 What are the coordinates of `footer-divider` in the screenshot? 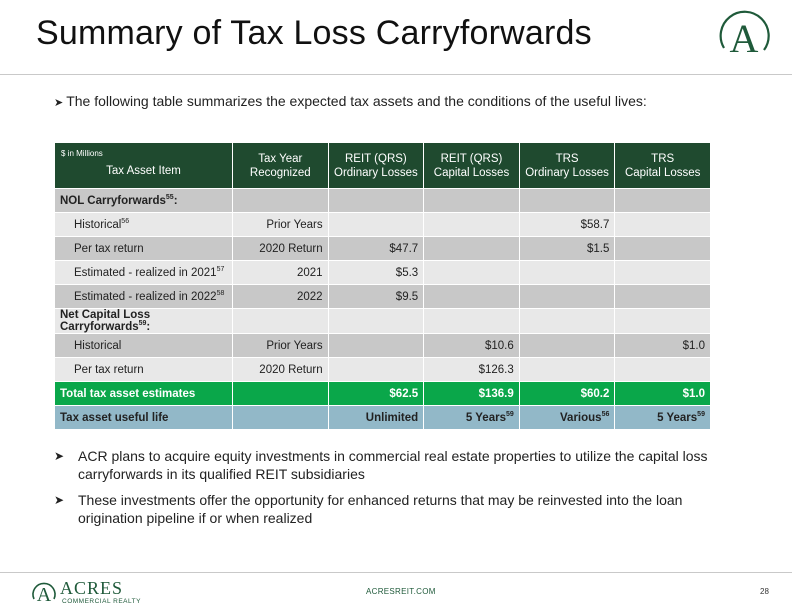 It's located at (396, 572).